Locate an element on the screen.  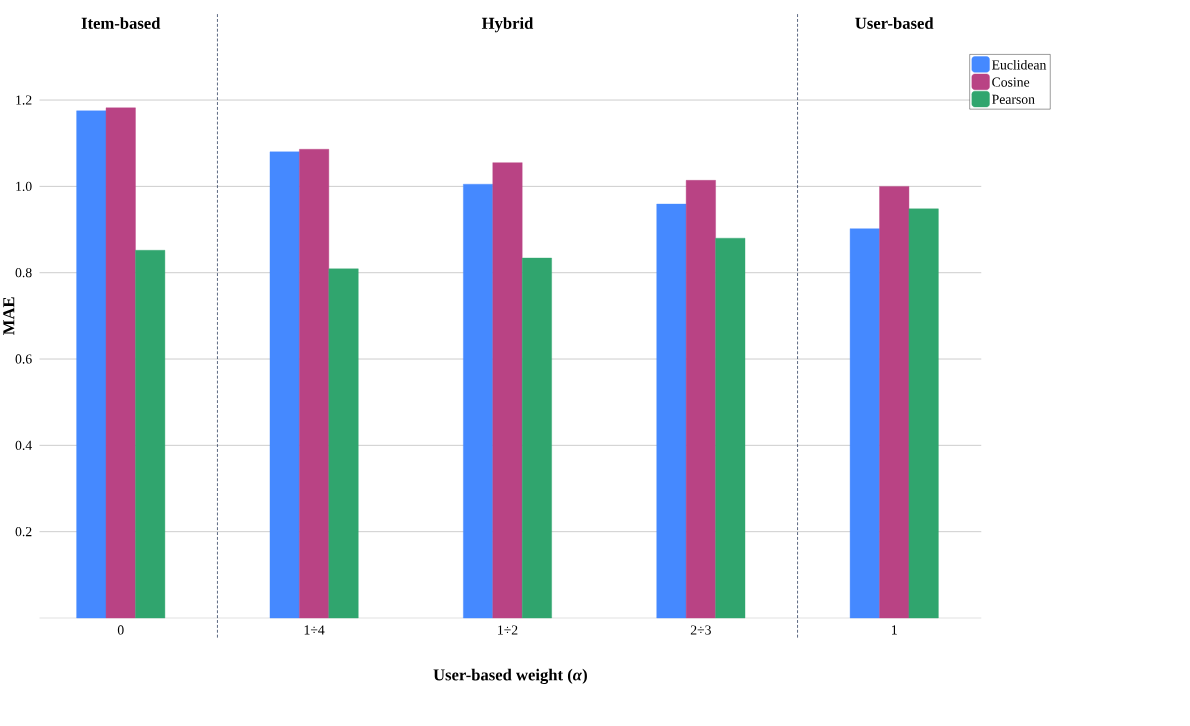
y-tick-label: 0.8 is located at coordinates (23, 273).